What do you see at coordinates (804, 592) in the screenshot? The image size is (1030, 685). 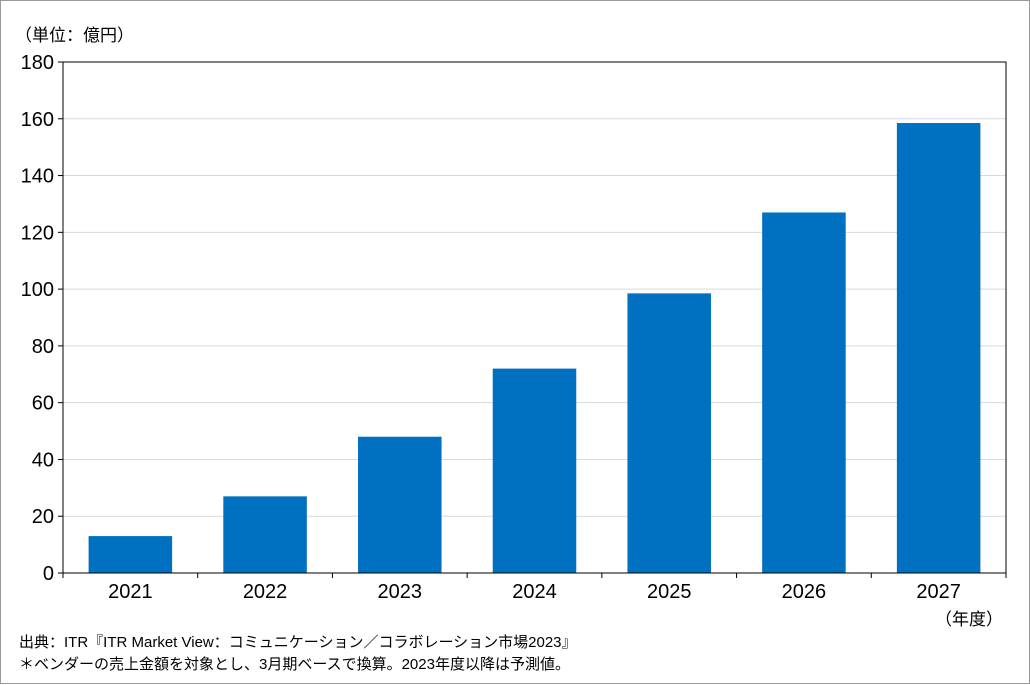 I see `x-tick-label: 2026` at bounding box center [804, 592].